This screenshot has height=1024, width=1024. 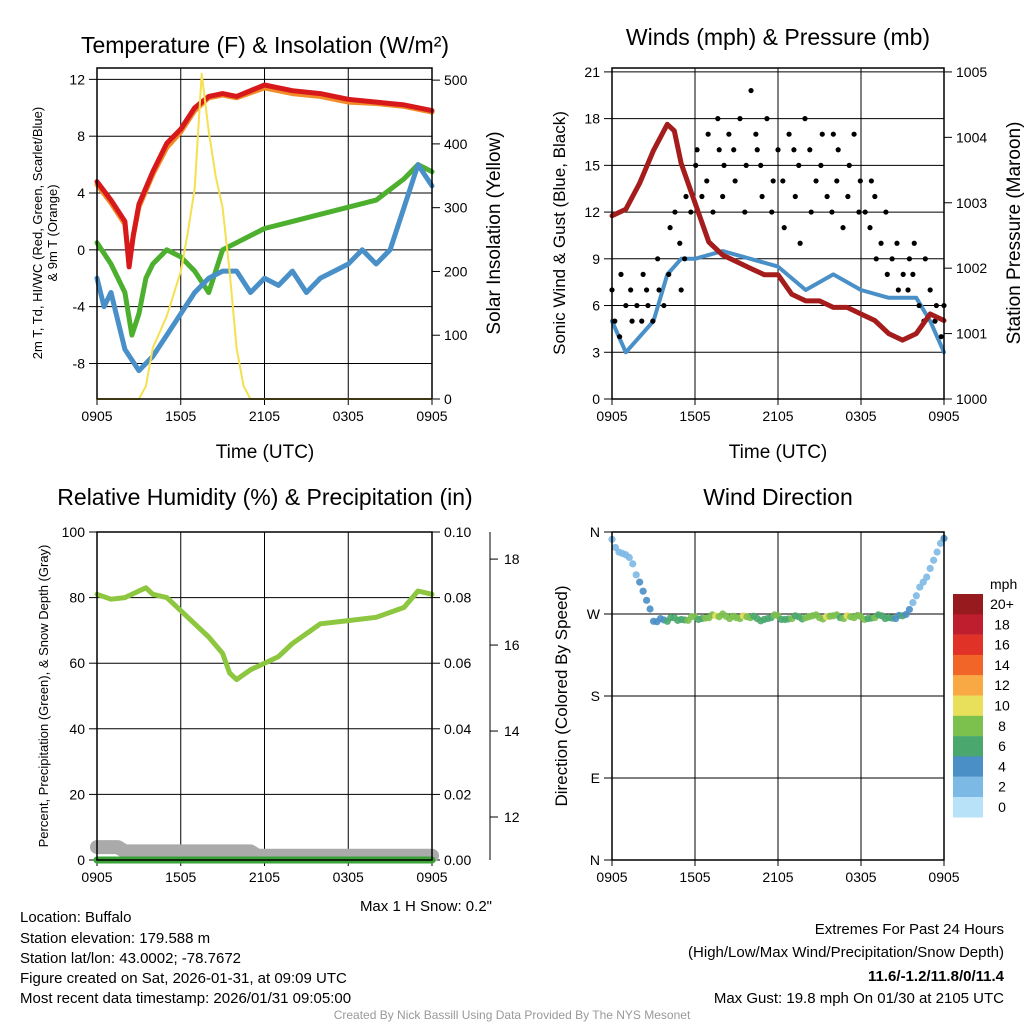 I want to click on x-tick-label: 1505, so click(x=694, y=416).